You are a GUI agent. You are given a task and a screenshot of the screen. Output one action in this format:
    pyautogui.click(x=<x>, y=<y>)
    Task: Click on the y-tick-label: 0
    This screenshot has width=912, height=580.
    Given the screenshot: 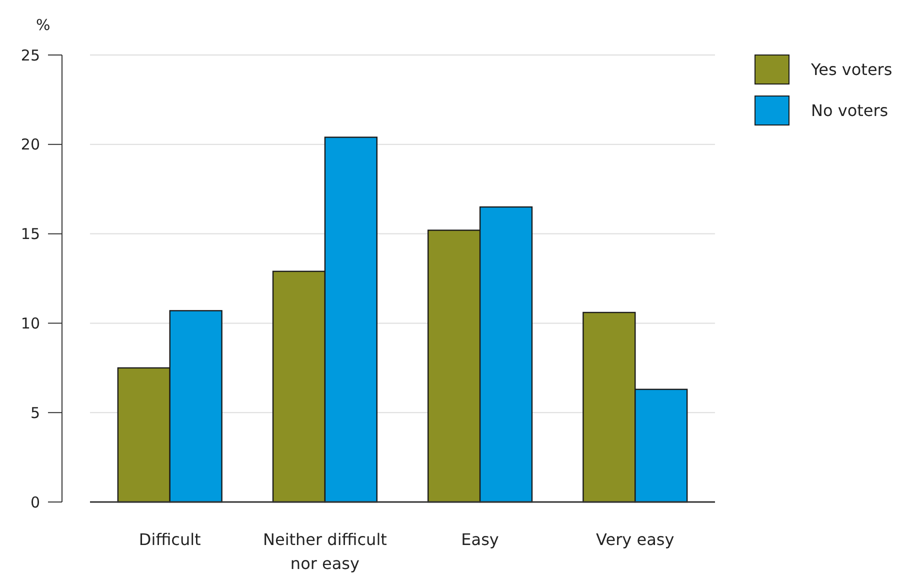 What is the action you would take?
    pyautogui.click(x=35, y=502)
    